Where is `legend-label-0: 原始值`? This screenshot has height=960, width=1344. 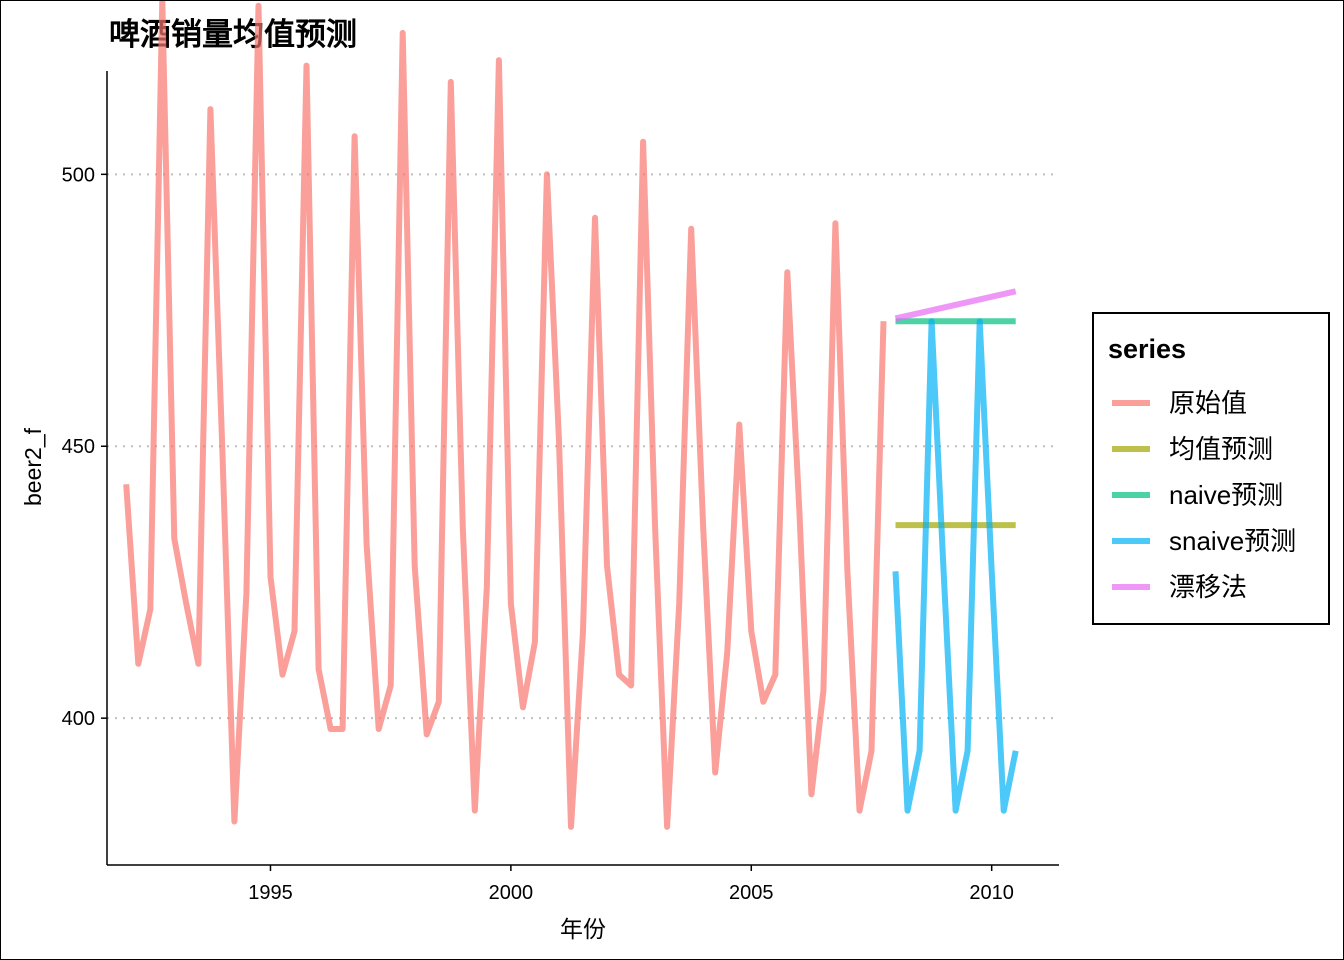 legend-label-0: 原始值 is located at coordinates (1208, 403).